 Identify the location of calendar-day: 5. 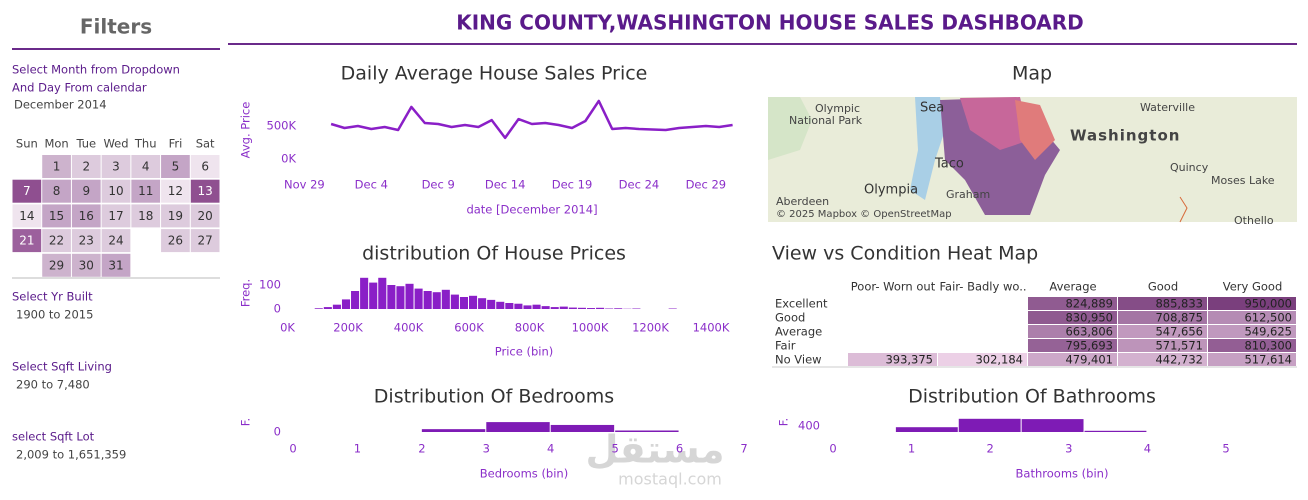
(176, 167).